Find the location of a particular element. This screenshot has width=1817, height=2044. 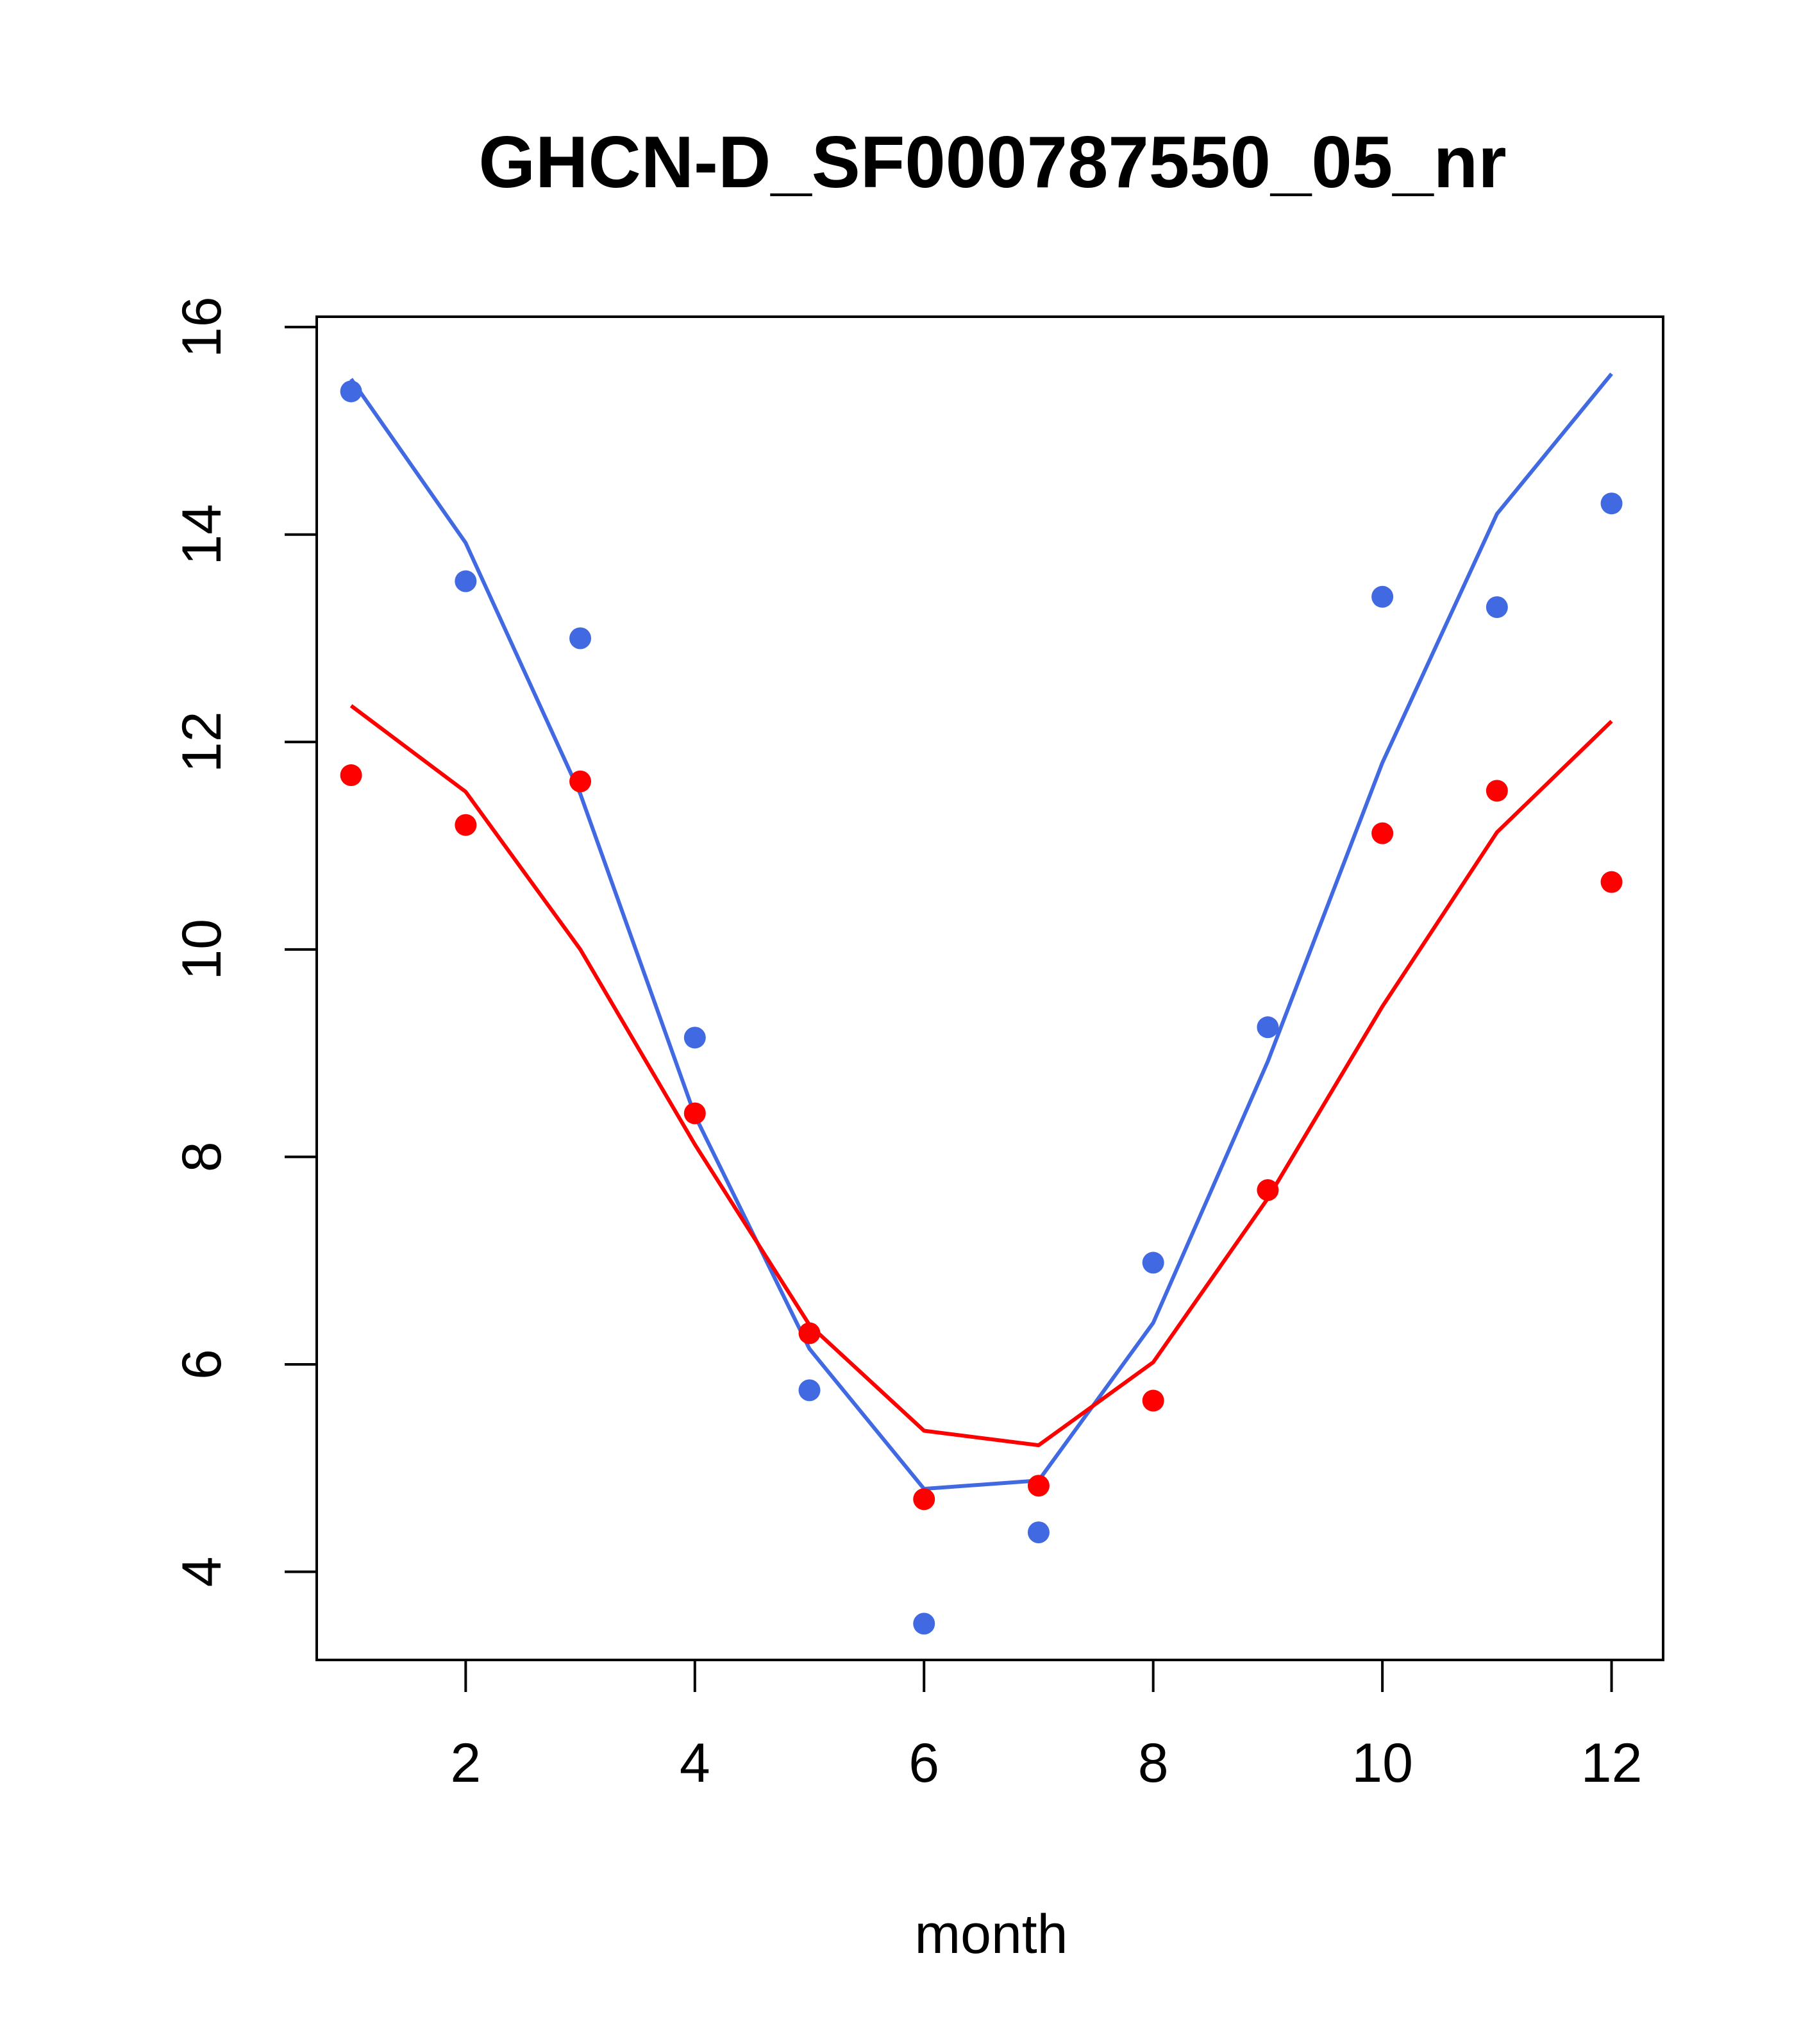

y-tick-label: 16 is located at coordinates (202, 327).